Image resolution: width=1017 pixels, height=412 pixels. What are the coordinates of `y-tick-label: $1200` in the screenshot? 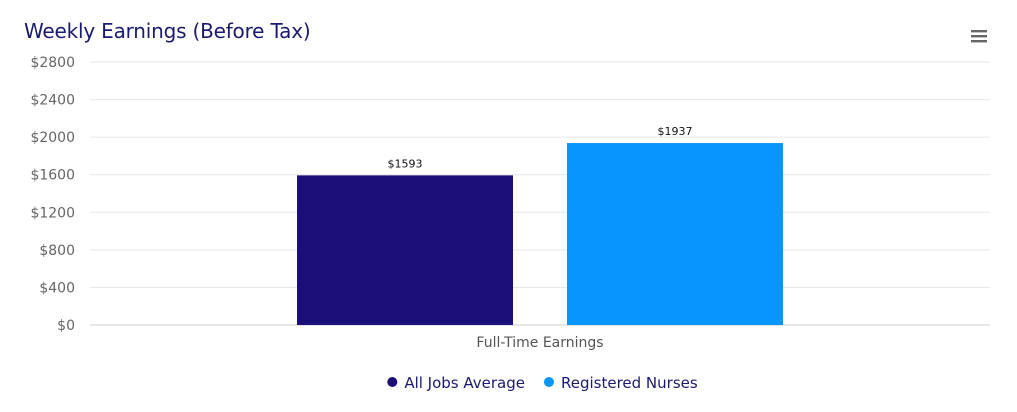 It's located at (52, 213).